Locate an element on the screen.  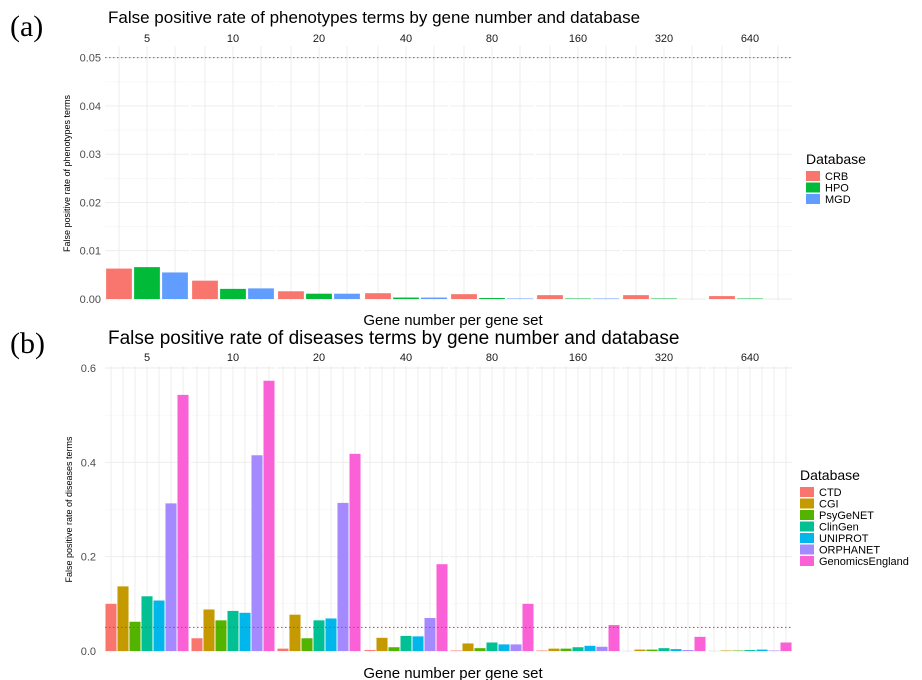
legend-title: Database is located at coordinates (836, 159).